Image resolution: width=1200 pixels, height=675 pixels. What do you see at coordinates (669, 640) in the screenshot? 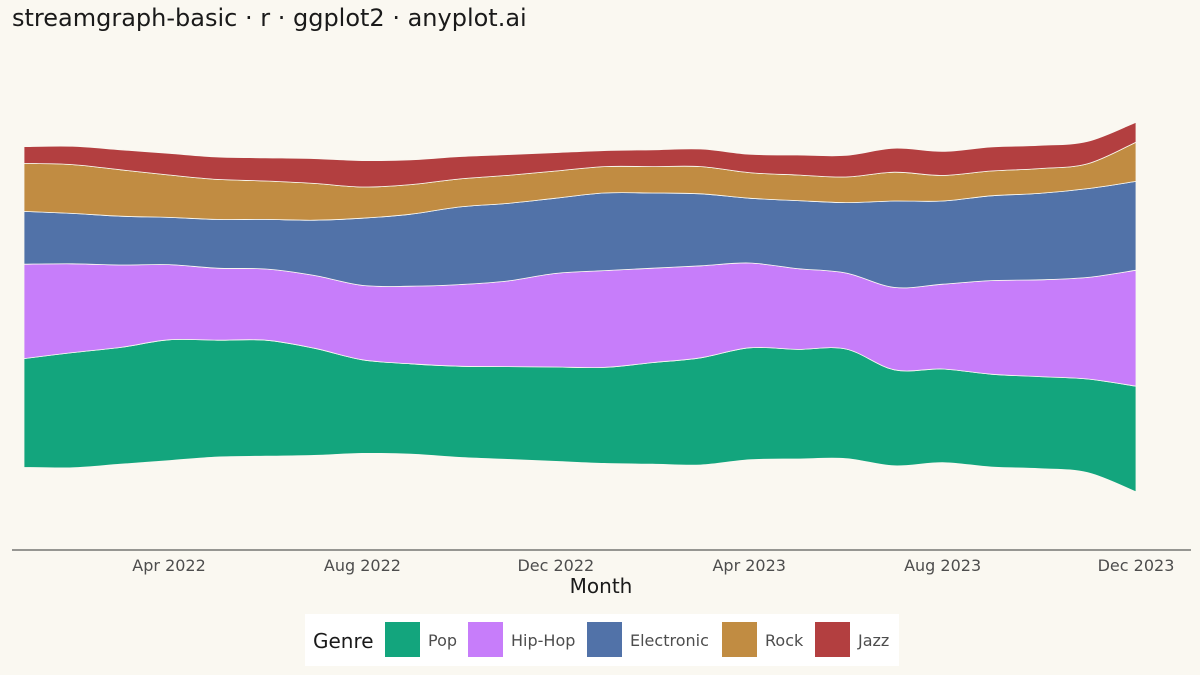
I see `legend-label-electronic: Electronic` at bounding box center [669, 640].